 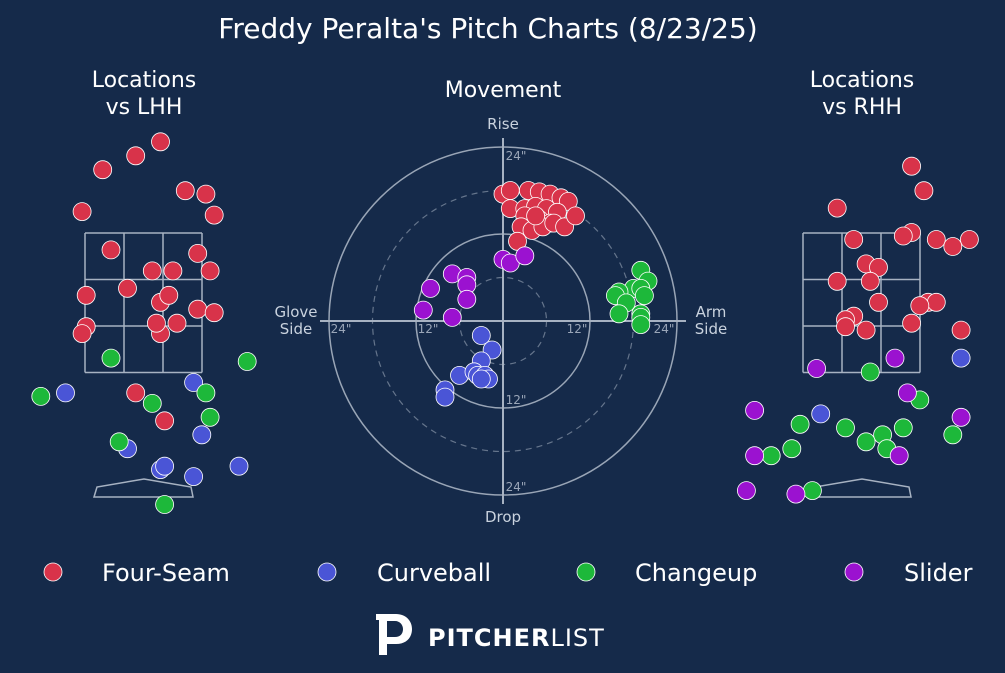 What do you see at coordinates (577, 329) in the screenshot?
I see `ring-label-right-12: 12"` at bounding box center [577, 329].